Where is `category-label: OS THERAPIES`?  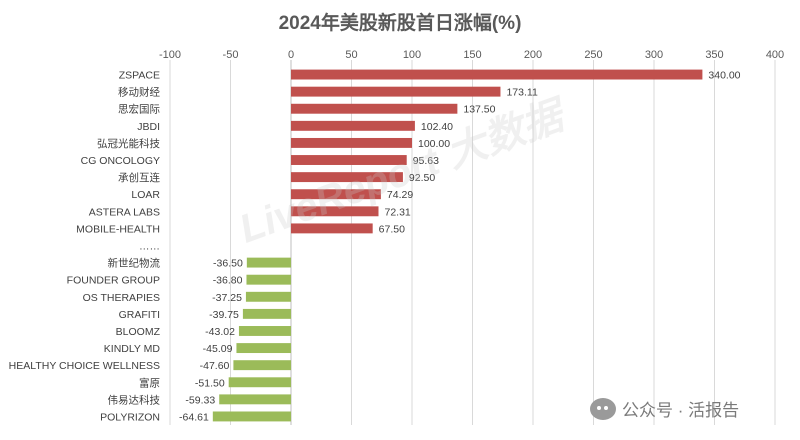 category-label: OS THERAPIES is located at coordinates (121, 298).